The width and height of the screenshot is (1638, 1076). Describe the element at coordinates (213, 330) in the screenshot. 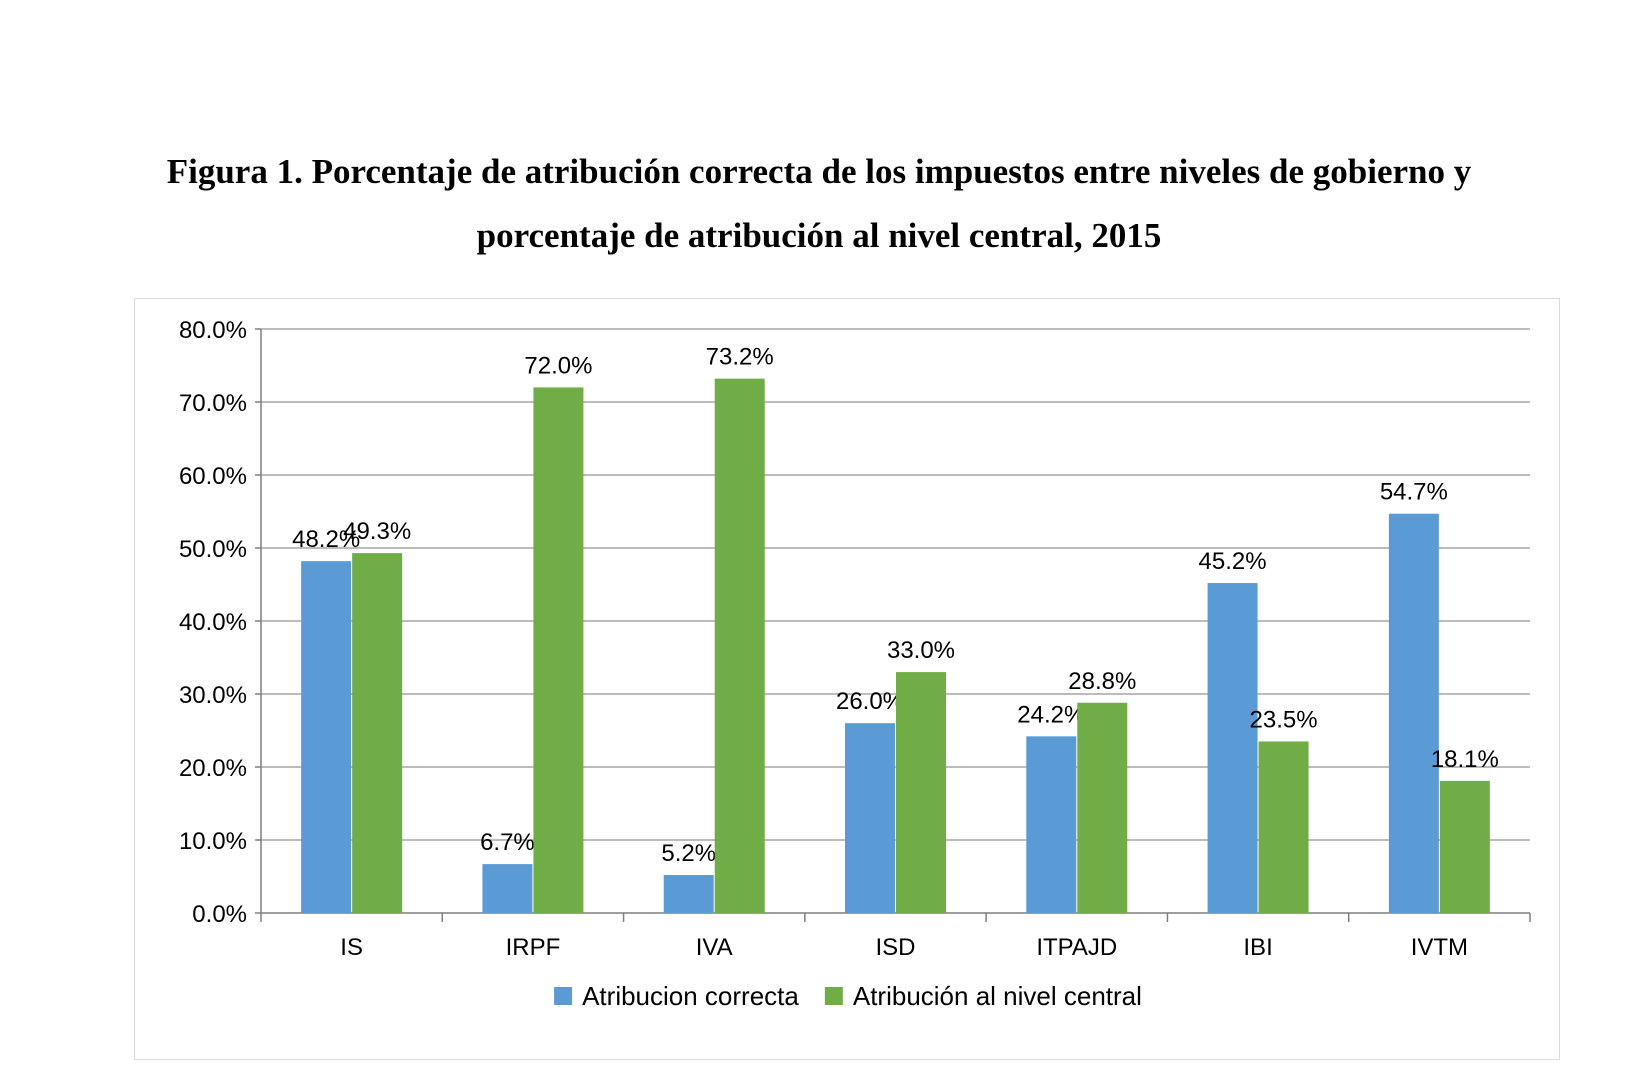

I see `y-tick-label: 80.0%` at that location.